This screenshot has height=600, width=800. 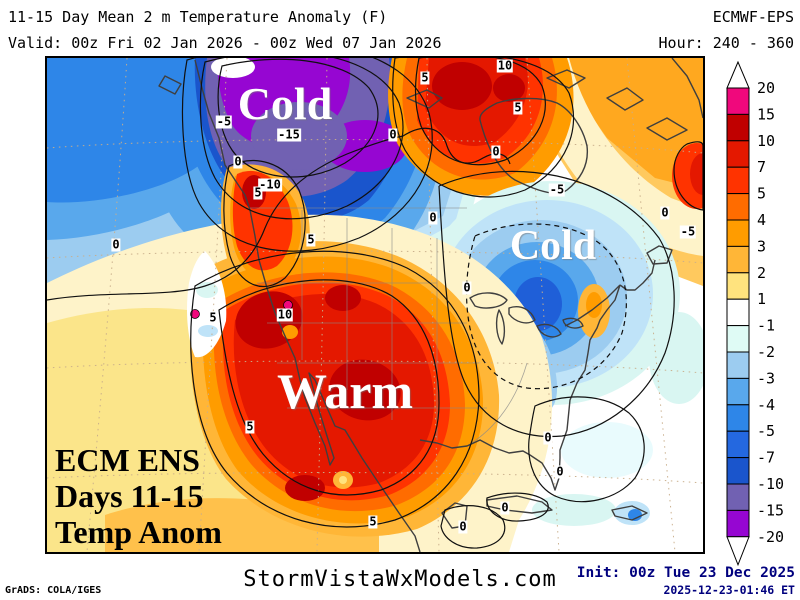 What do you see at coordinates (766, 431) in the screenshot?
I see `colorbar-tick-label: -5` at bounding box center [766, 431].